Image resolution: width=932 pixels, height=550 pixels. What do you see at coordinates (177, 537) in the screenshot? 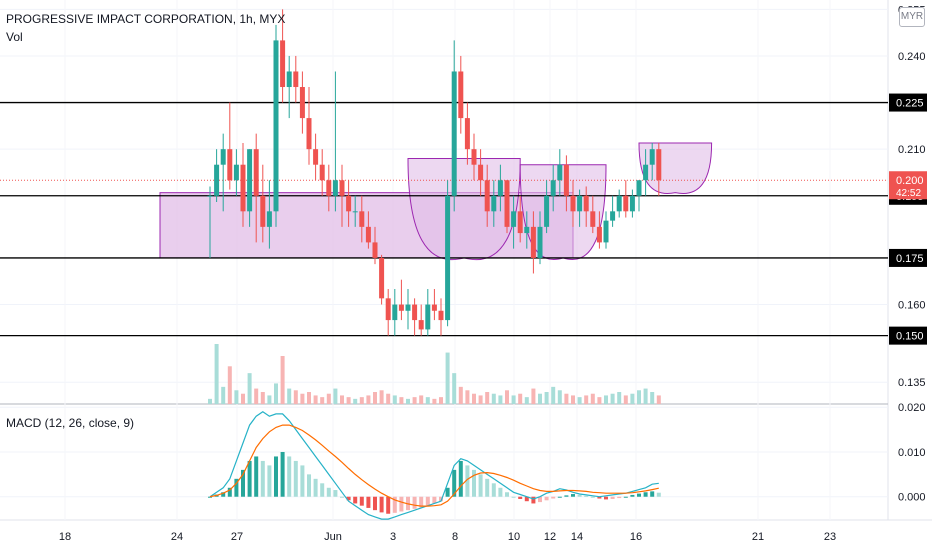
I see `time-tick-label: 24` at bounding box center [177, 537].